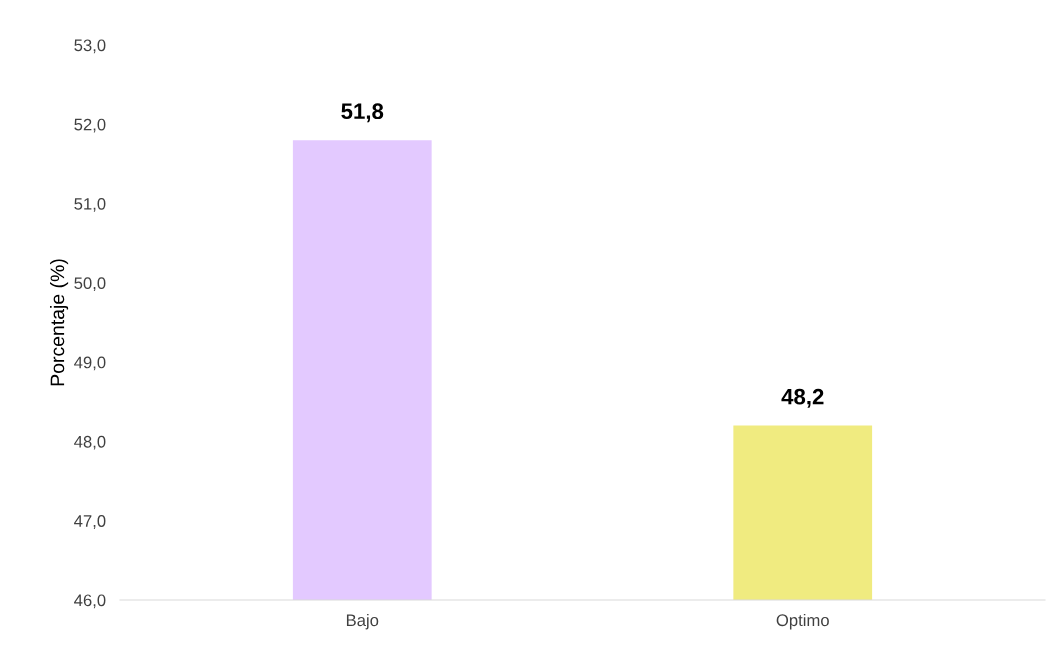 The height and width of the screenshot is (656, 1064). I want to click on y-tick-label: 46,0, so click(90, 601).